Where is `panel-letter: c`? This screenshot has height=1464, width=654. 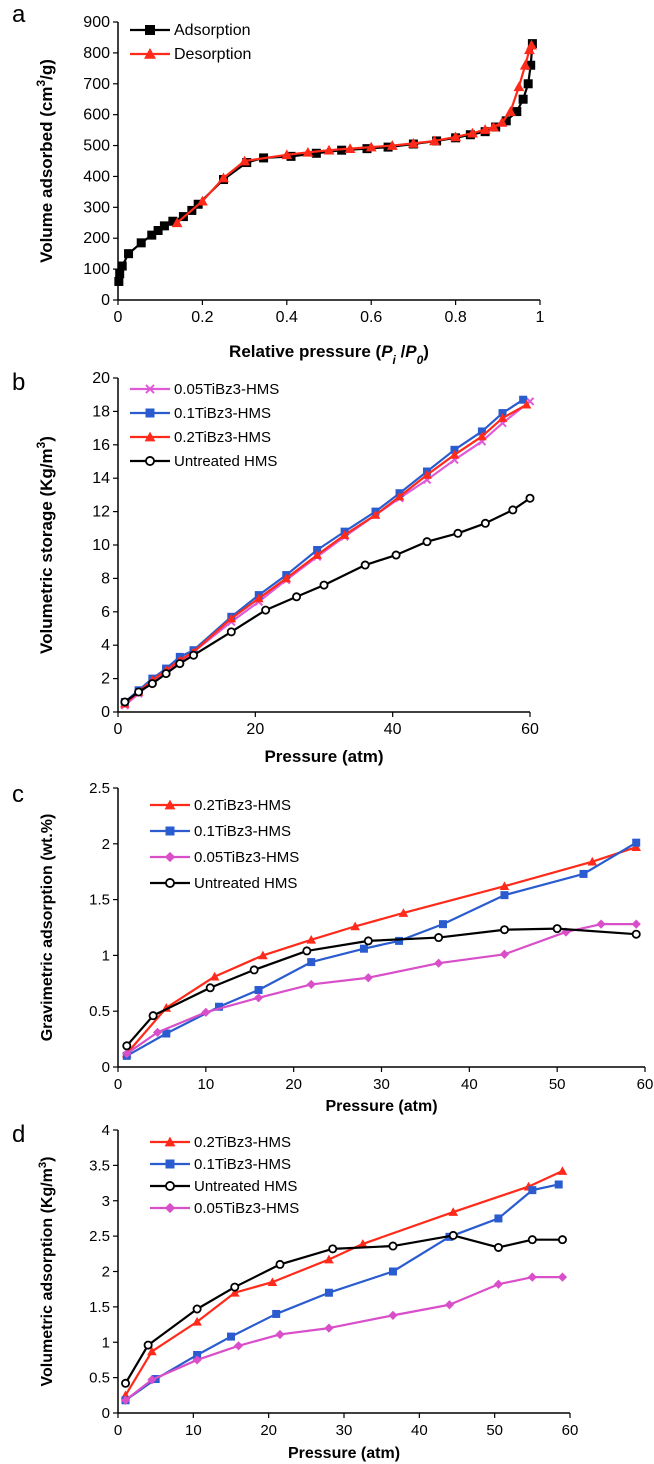
panel-letter: c is located at coordinates (18, 794).